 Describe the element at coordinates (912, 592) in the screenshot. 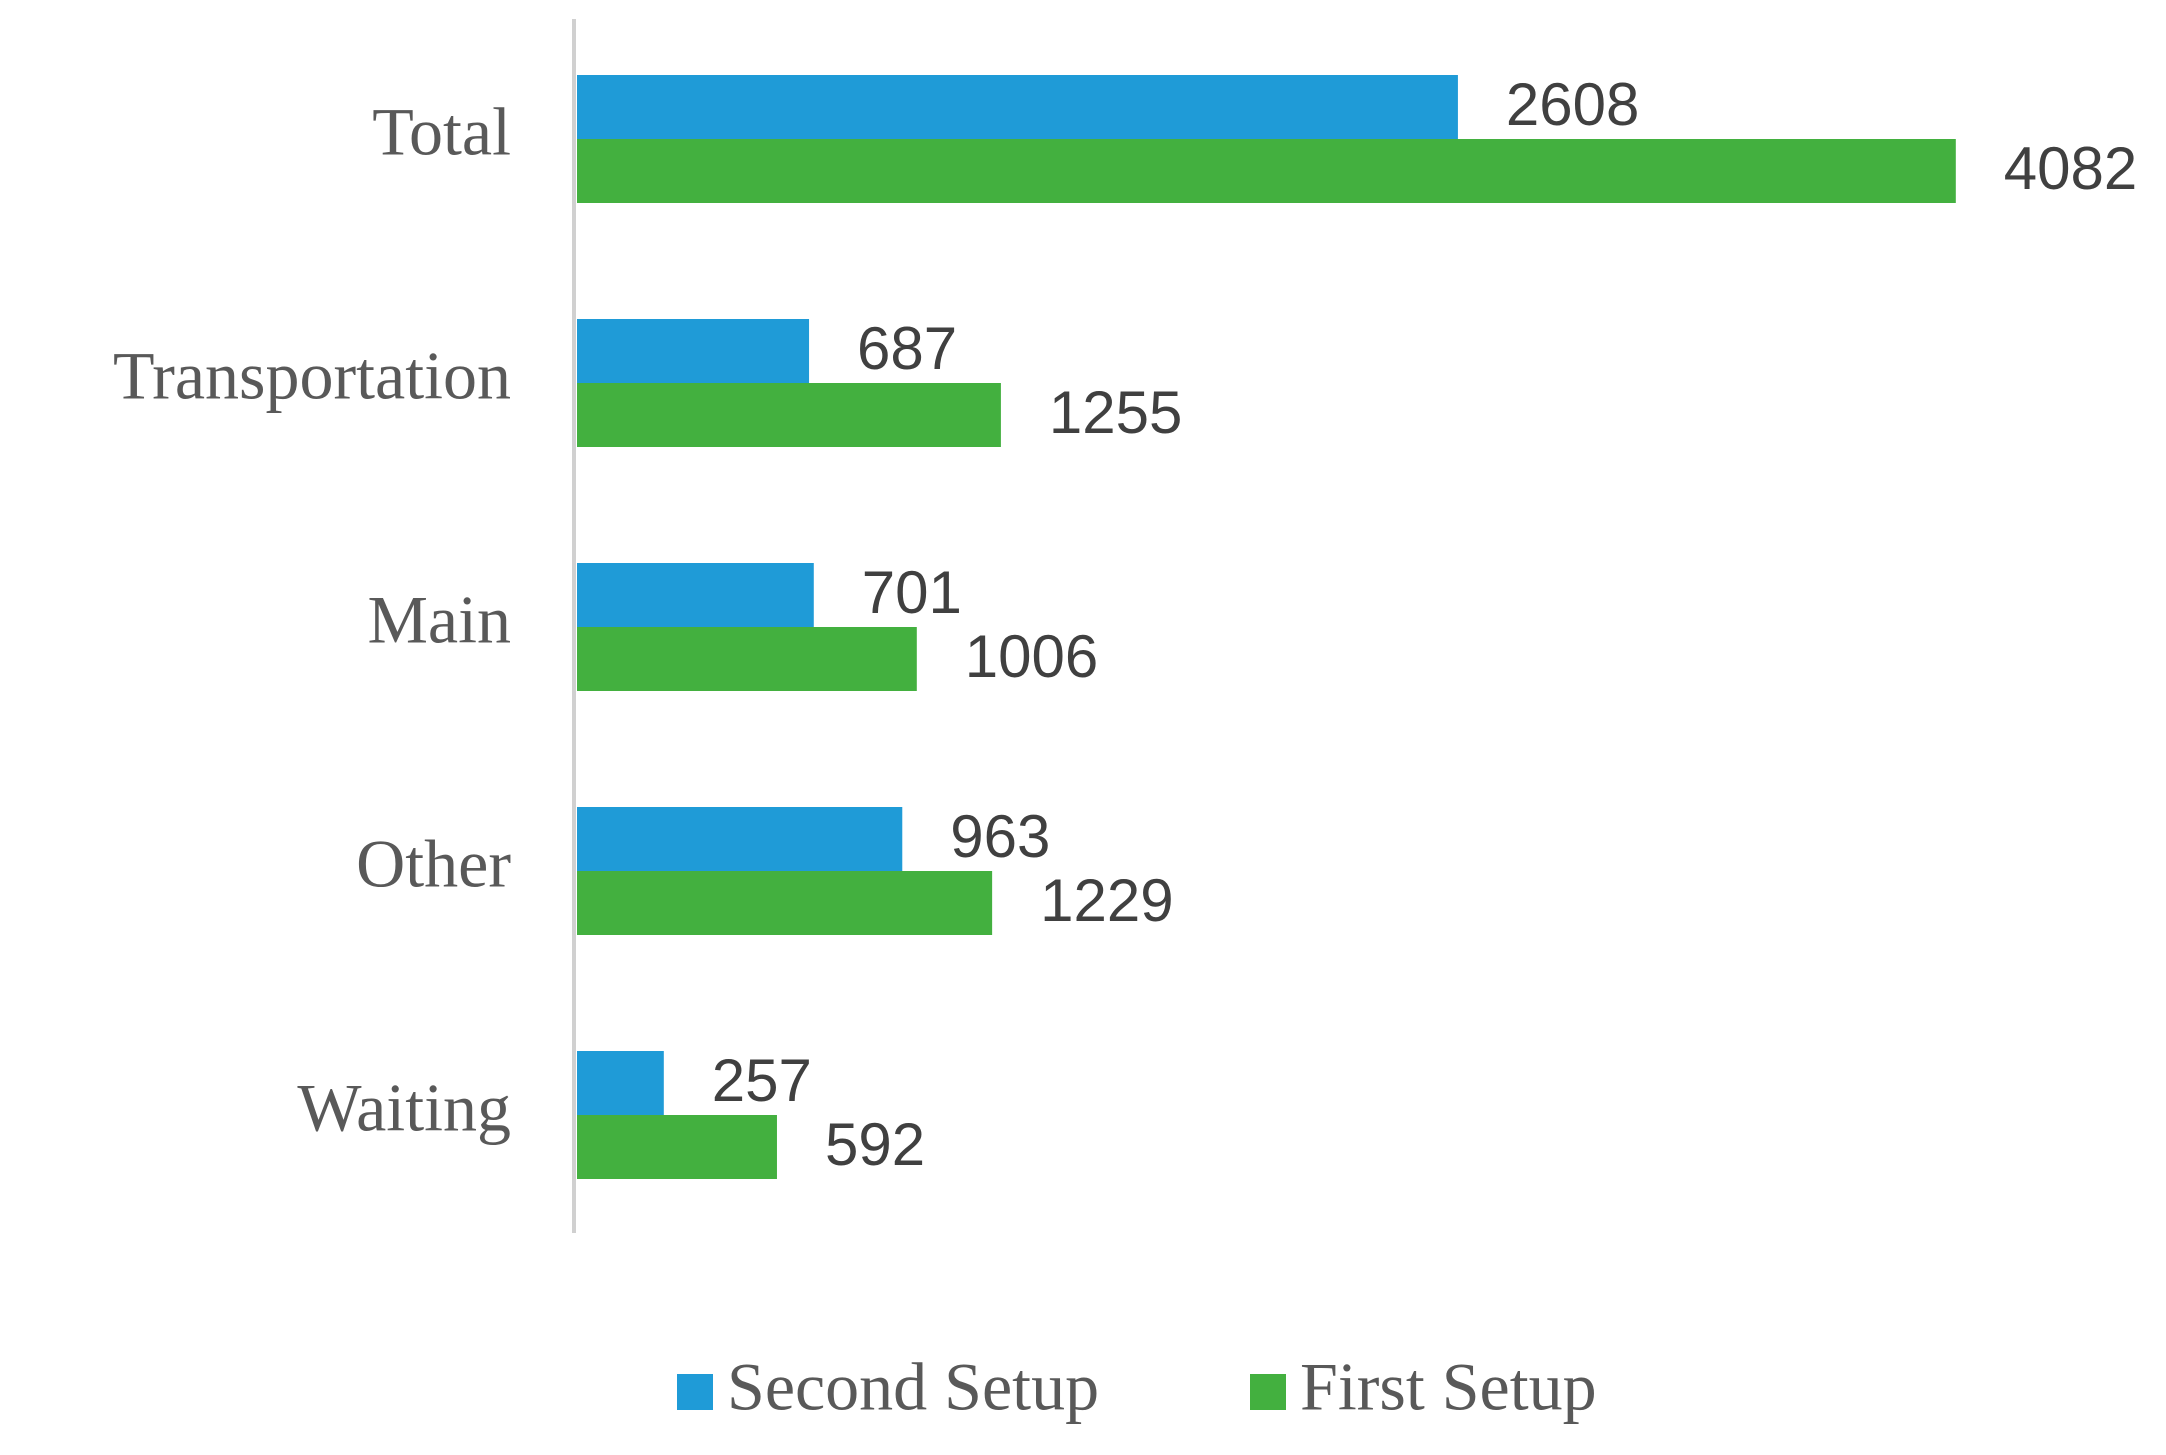

I see `data-label: 701` at that location.